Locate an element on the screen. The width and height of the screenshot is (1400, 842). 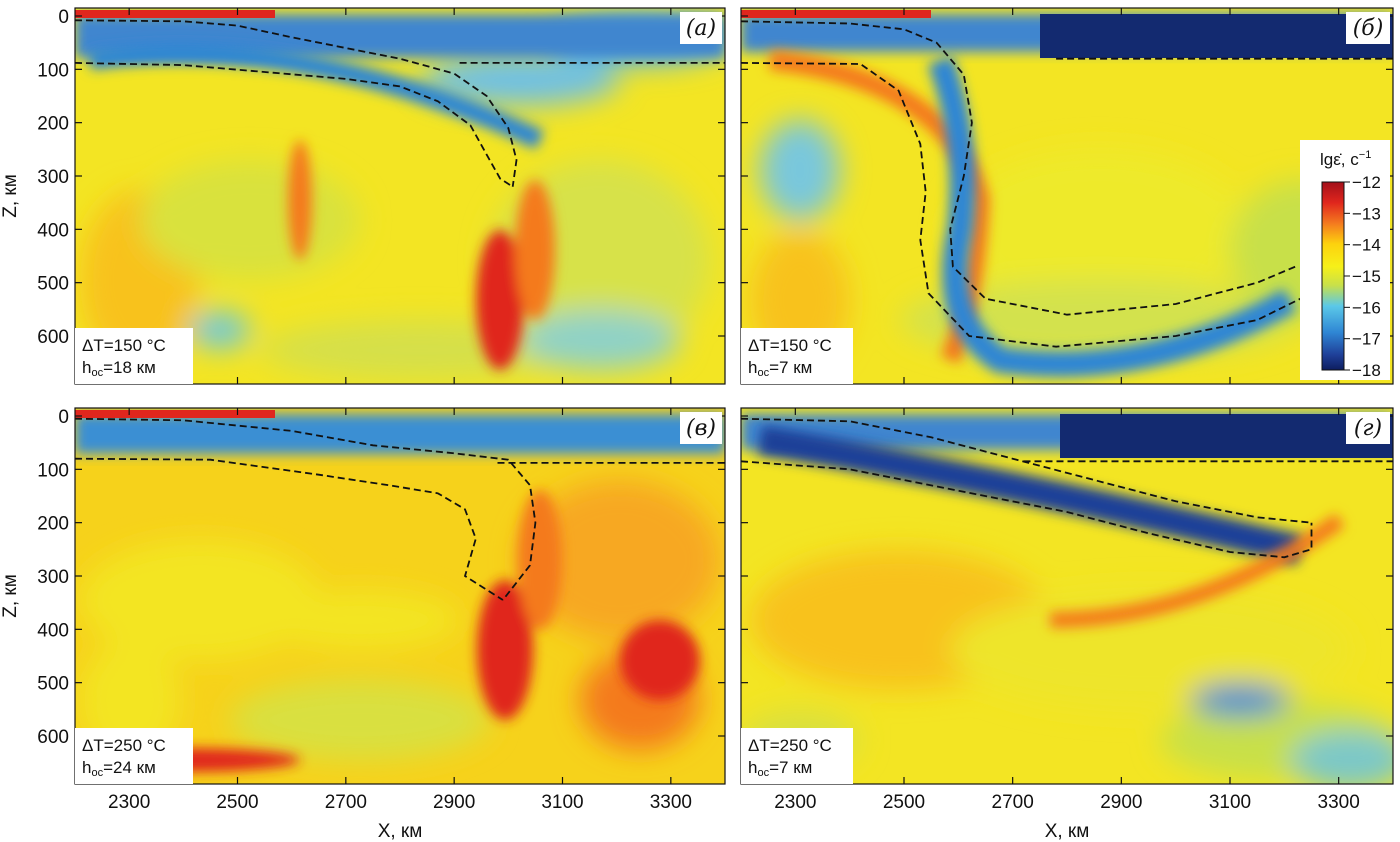
info-c-line2: hoc=24 км is located at coordinates (119, 768).